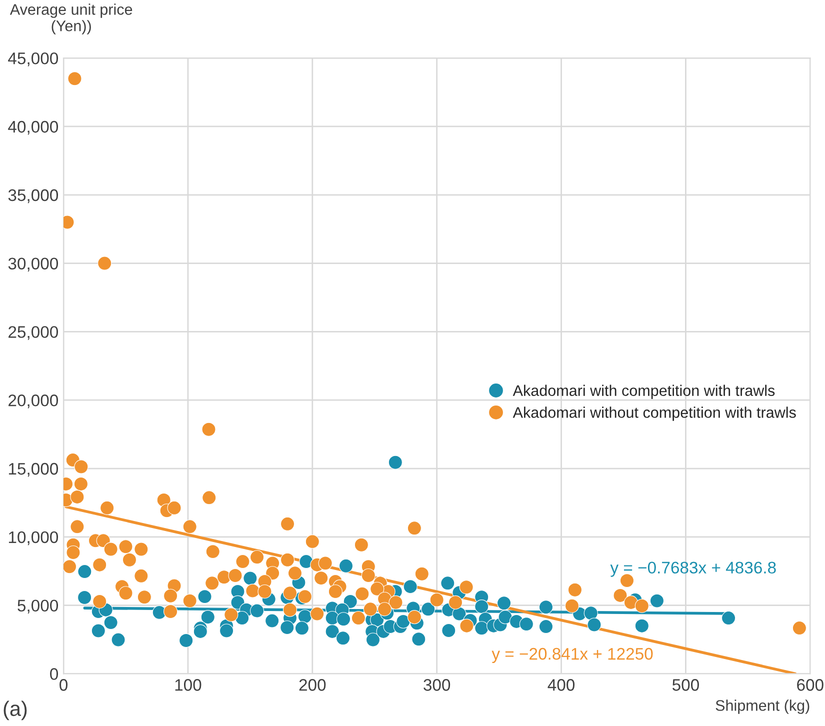  What do you see at coordinates (33, 401) in the screenshot?
I see `y-tick-label: 20,000` at bounding box center [33, 401].